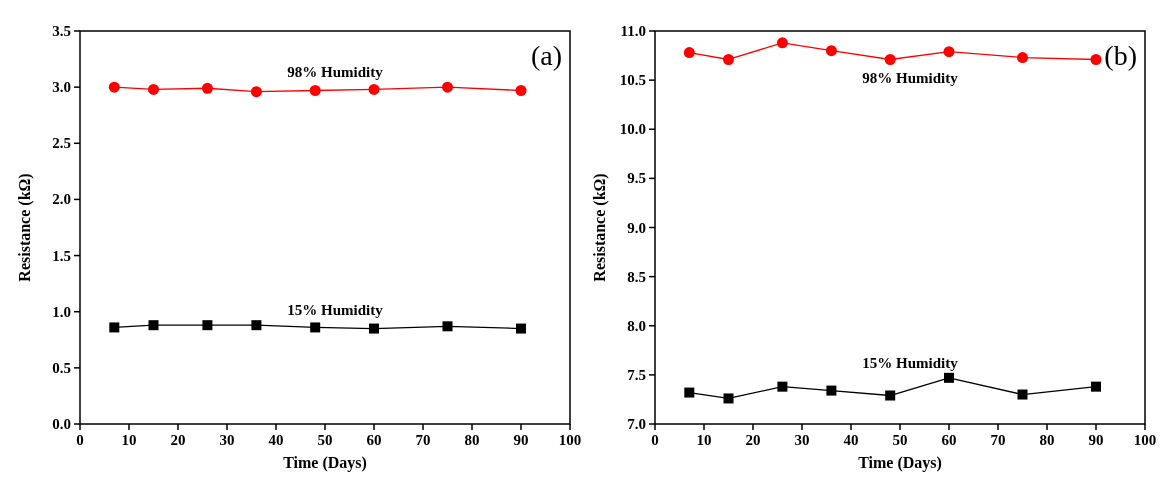 This screenshot has height=484, width=1171. Describe the element at coordinates (636, 374) in the screenshot. I see `y-tick-label: 7.5` at that location.